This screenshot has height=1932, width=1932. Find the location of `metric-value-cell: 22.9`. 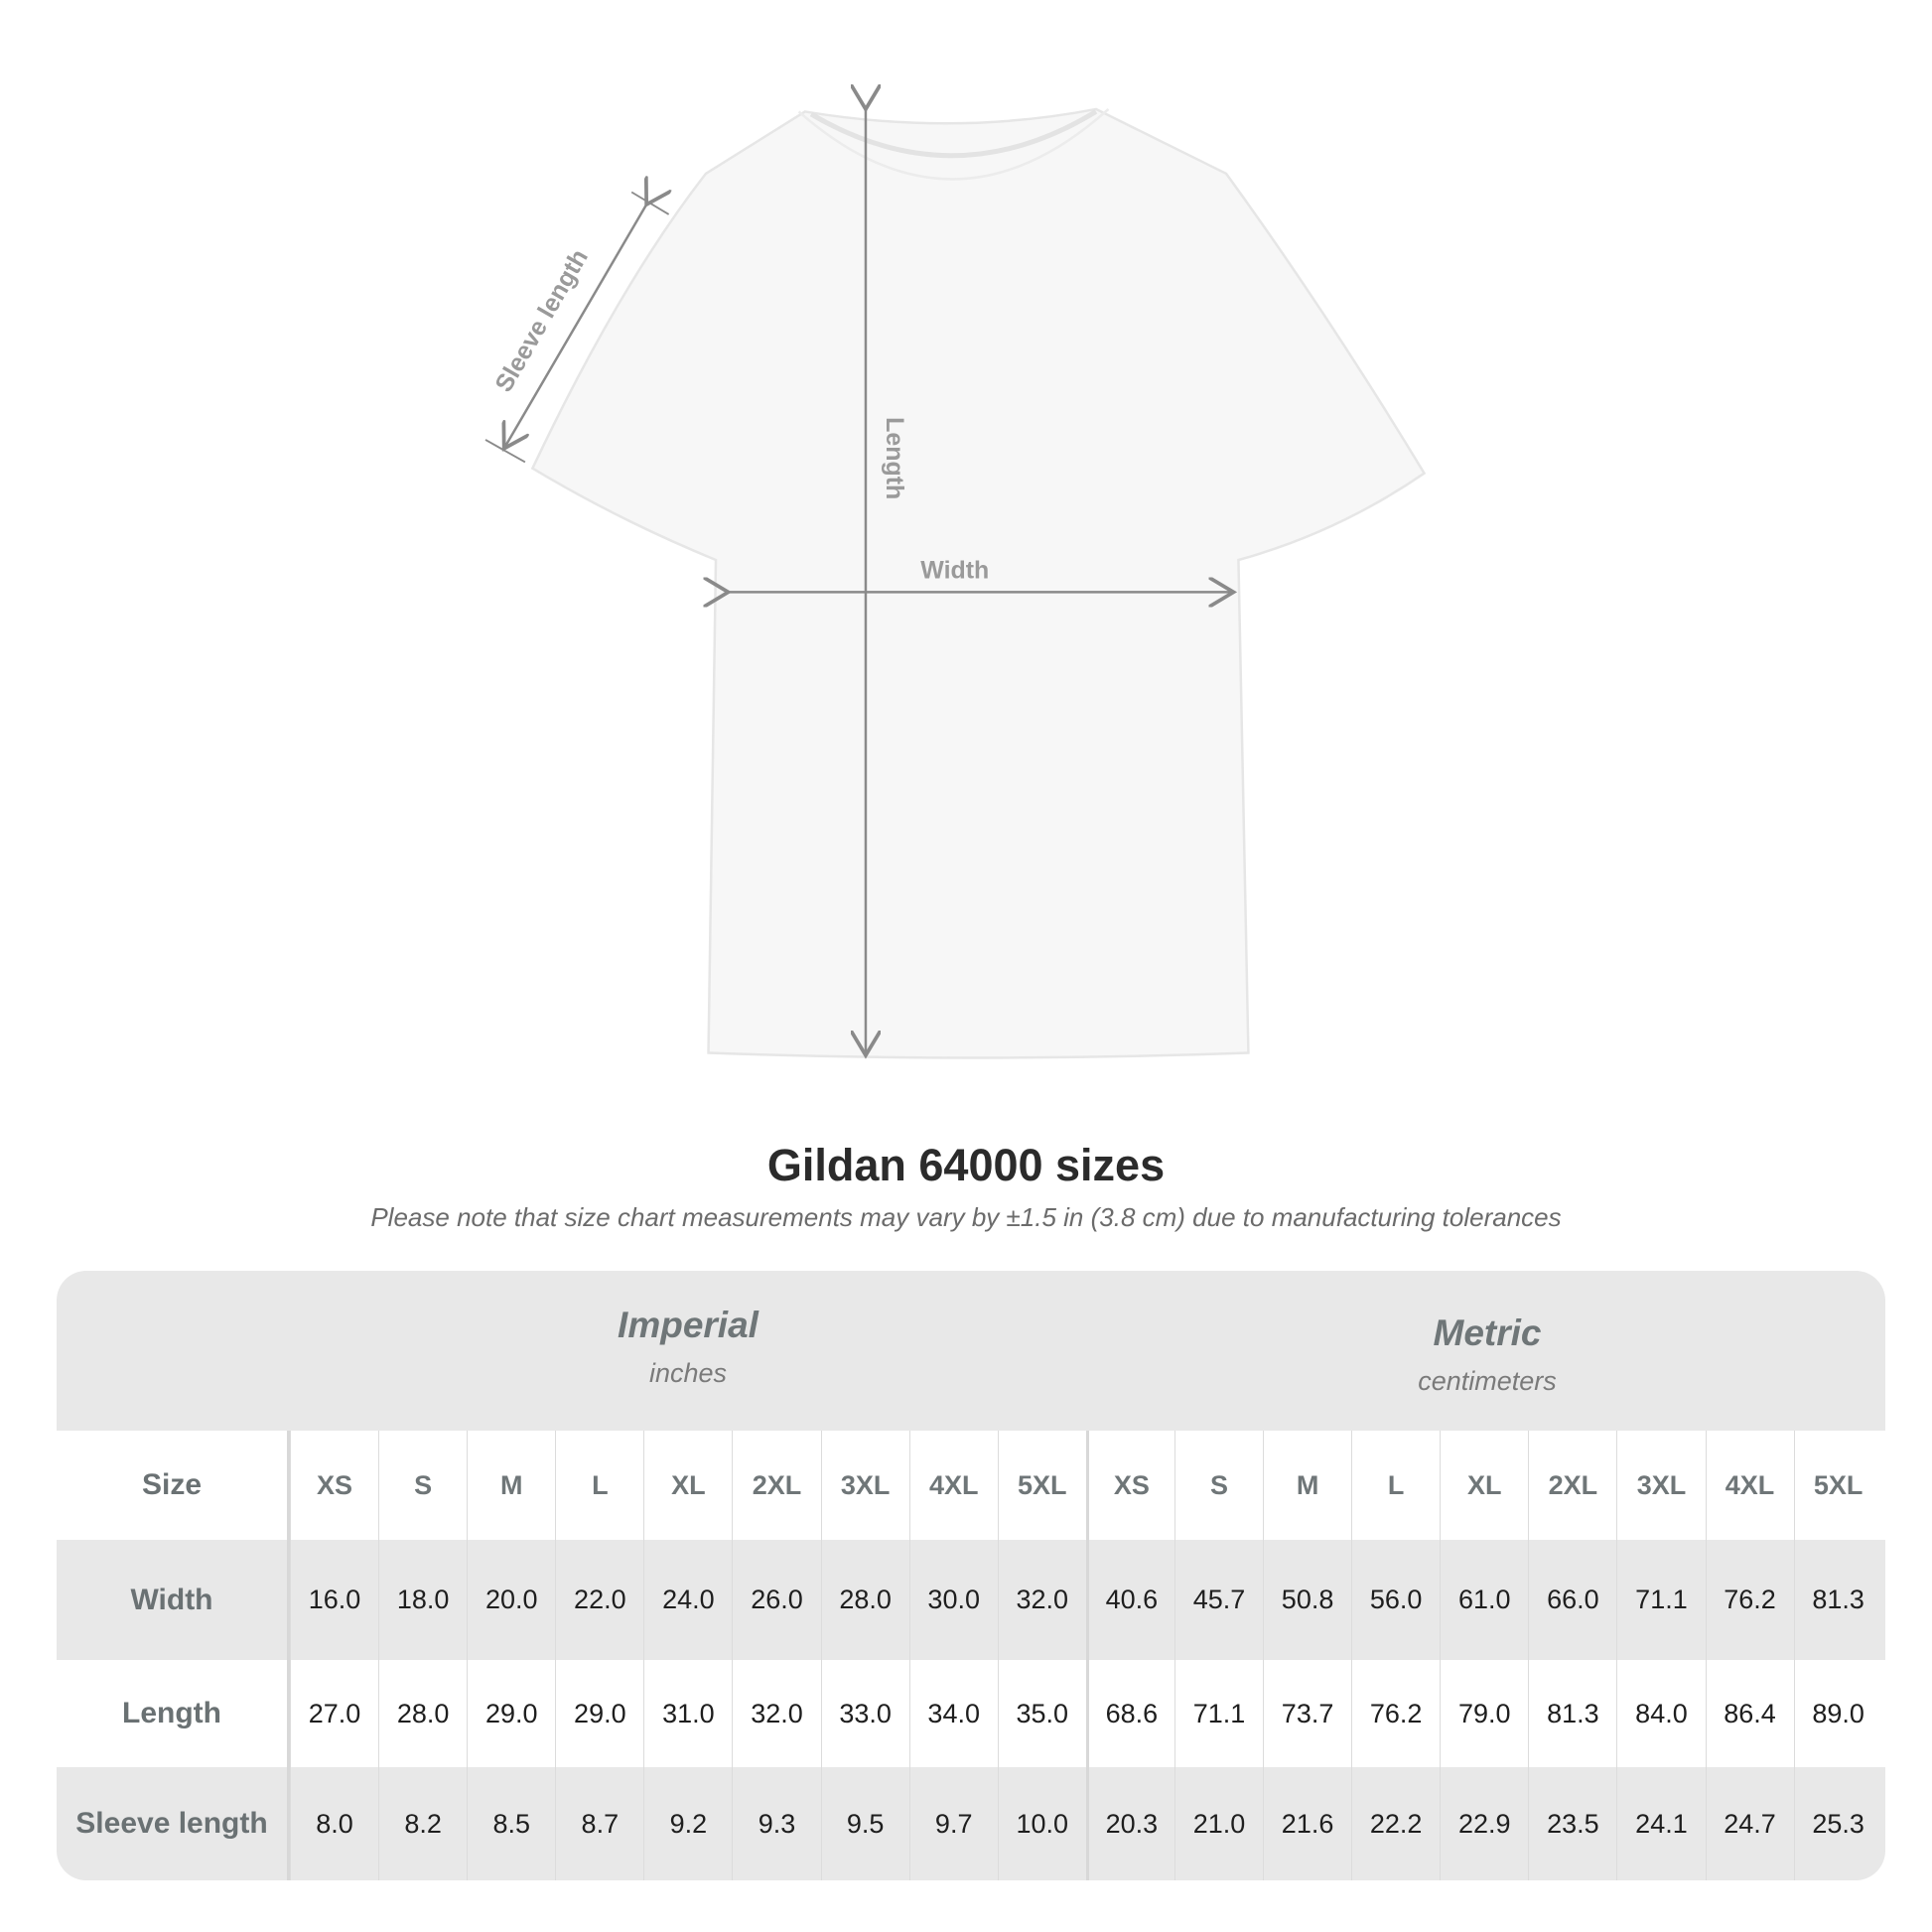

metric-value-cell: 22.9 is located at coordinates (1484, 1823).